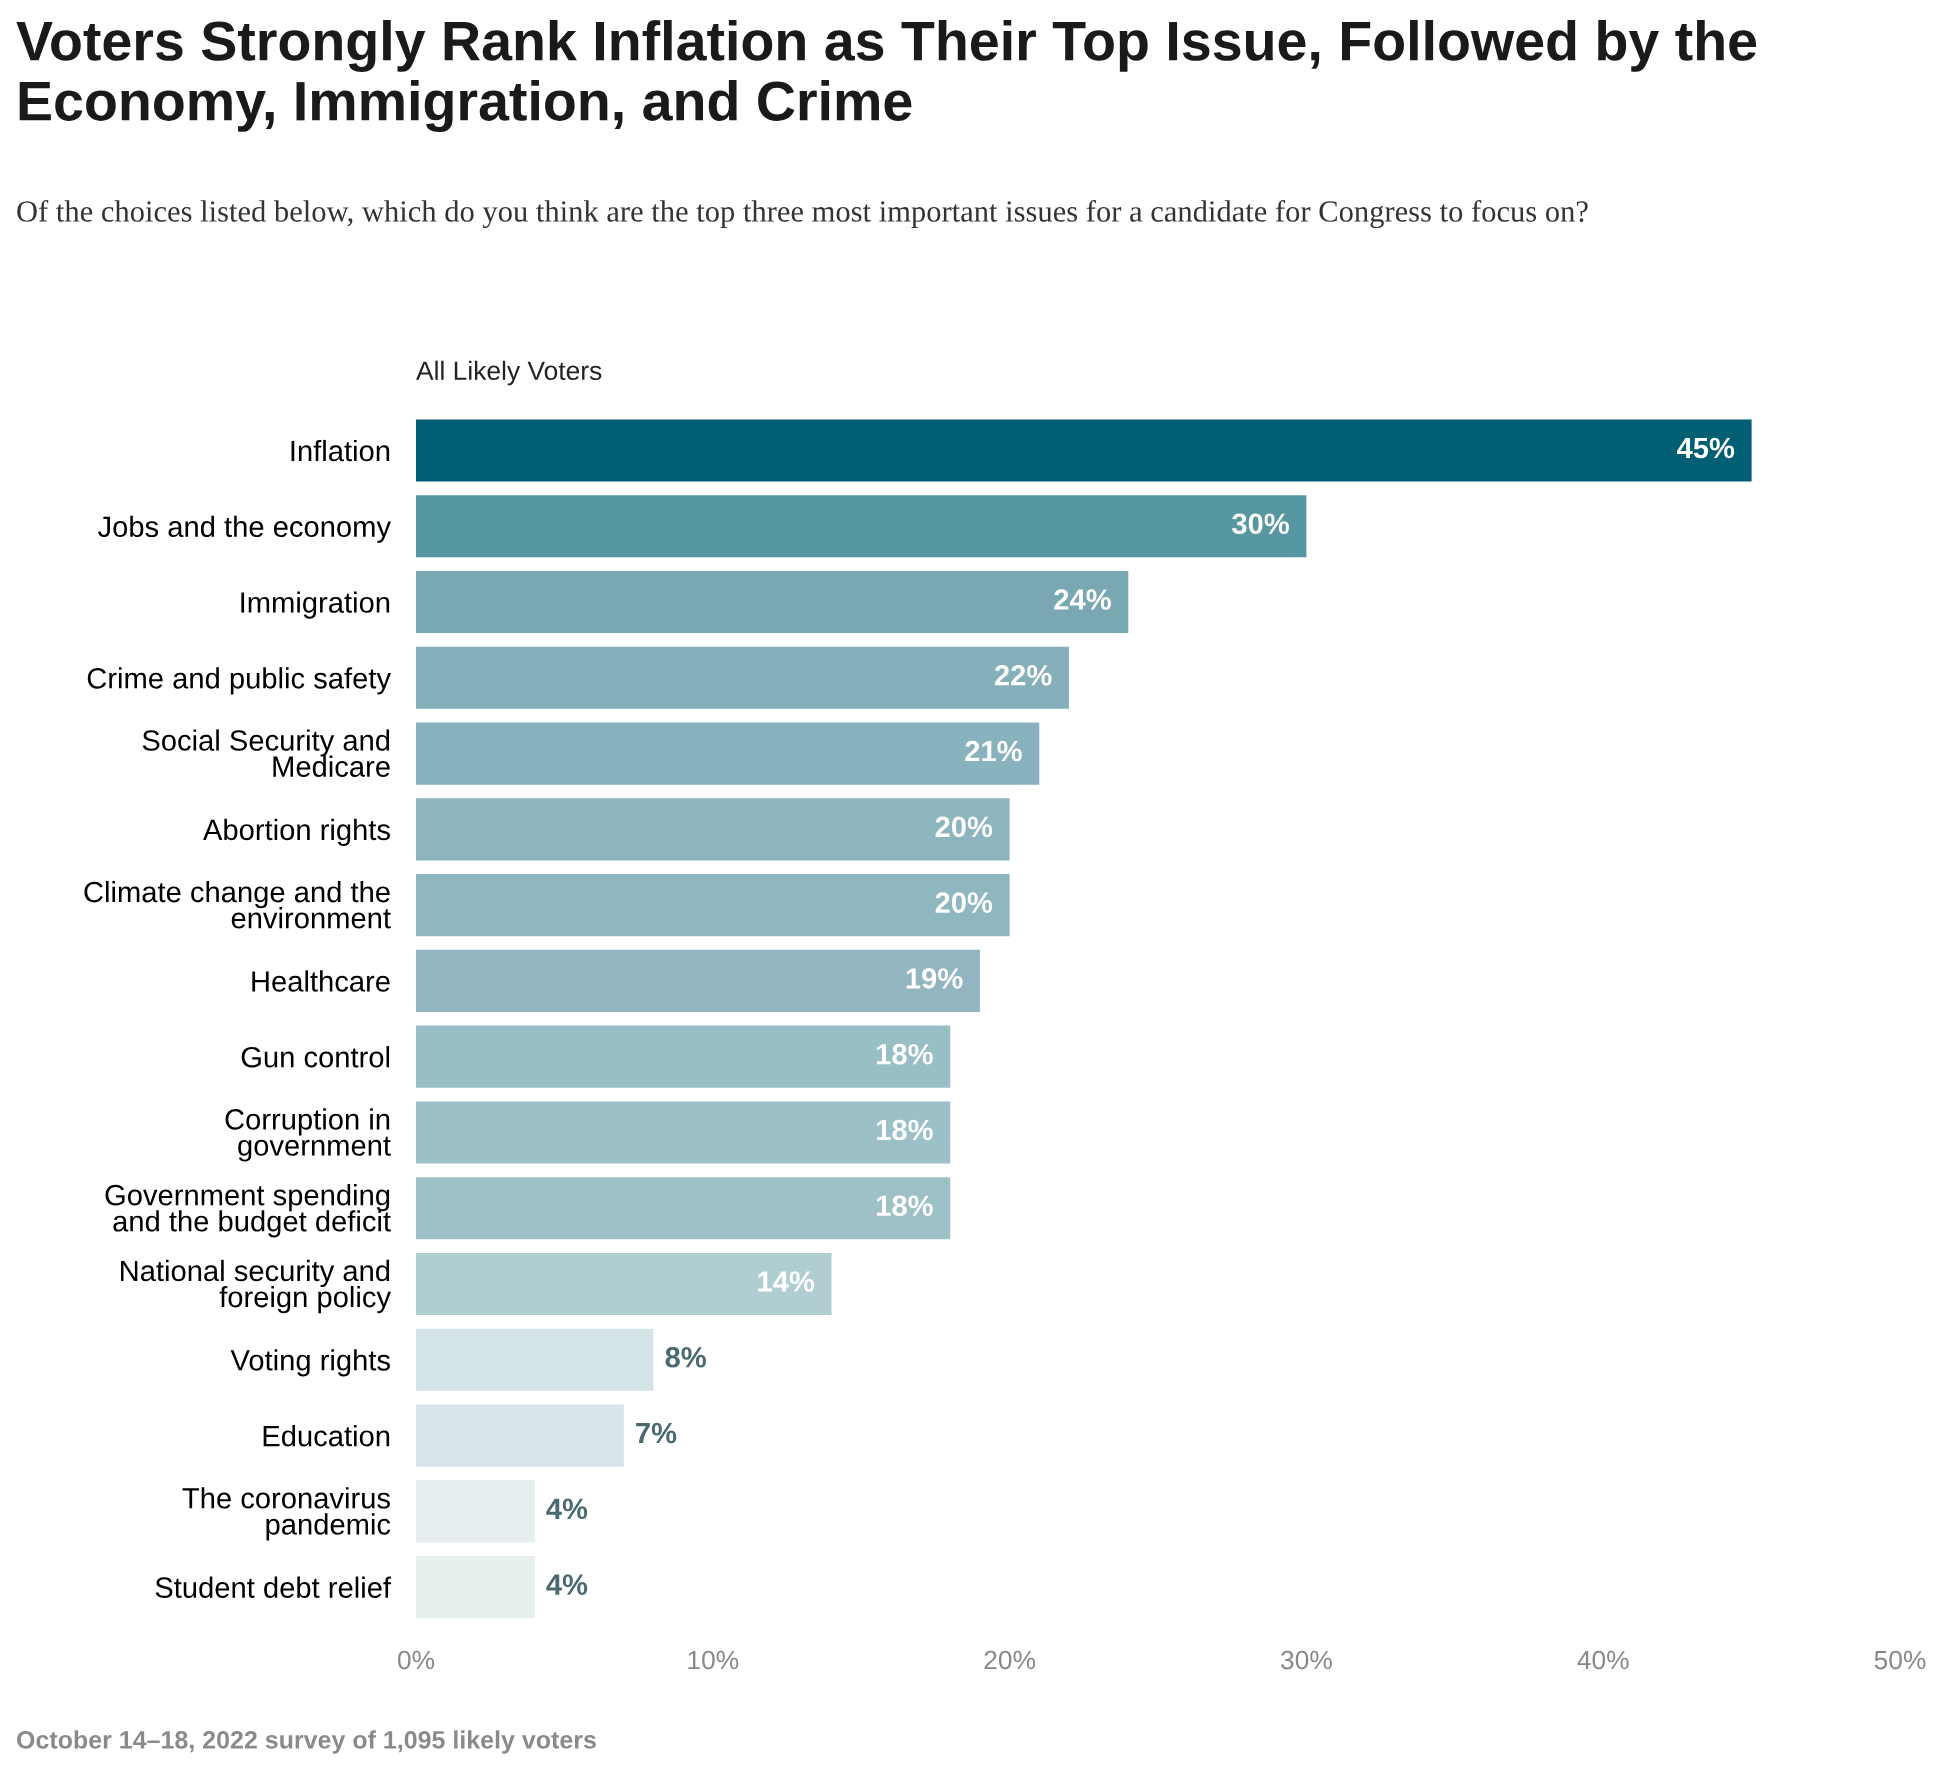 This screenshot has width=1940, height=1768. Describe the element at coordinates (340, 450) in the screenshot. I see `y-tick-label: Inflation` at that location.